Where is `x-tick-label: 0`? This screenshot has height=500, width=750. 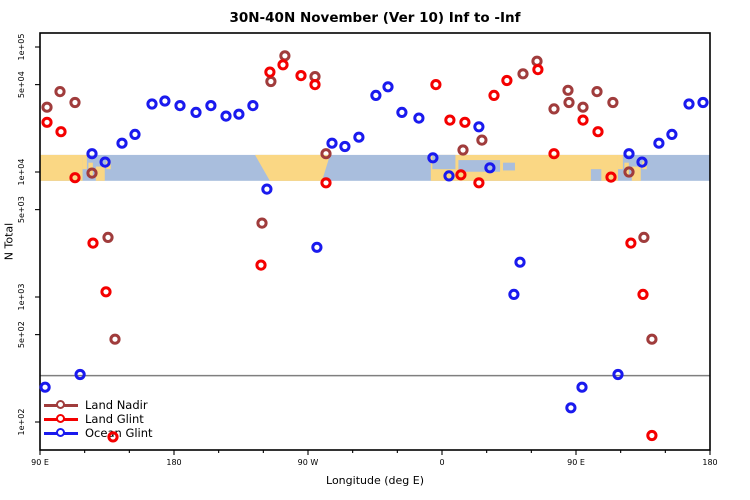
x-tick-label: 0 is located at coordinates (441, 462).